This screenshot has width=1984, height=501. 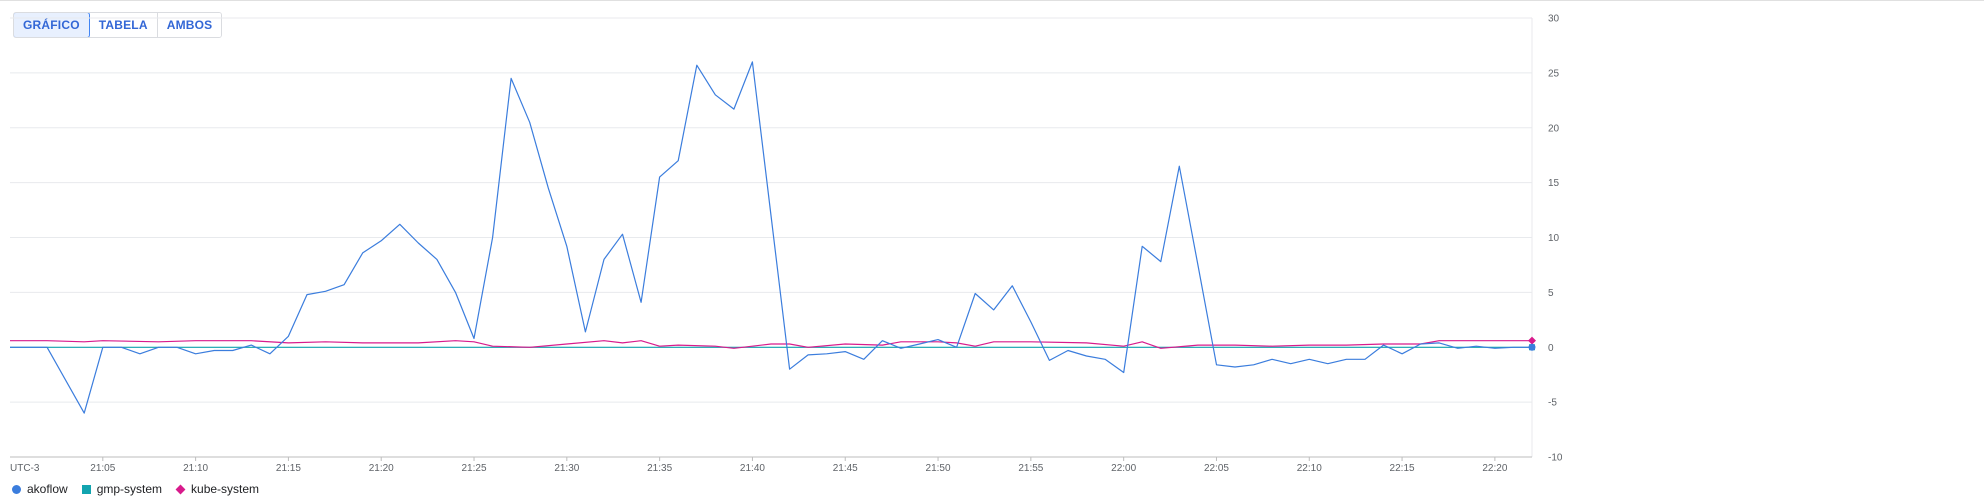 What do you see at coordinates (752, 468) in the screenshot?
I see `x-tick-label: 21:40` at bounding box center [752, 468].